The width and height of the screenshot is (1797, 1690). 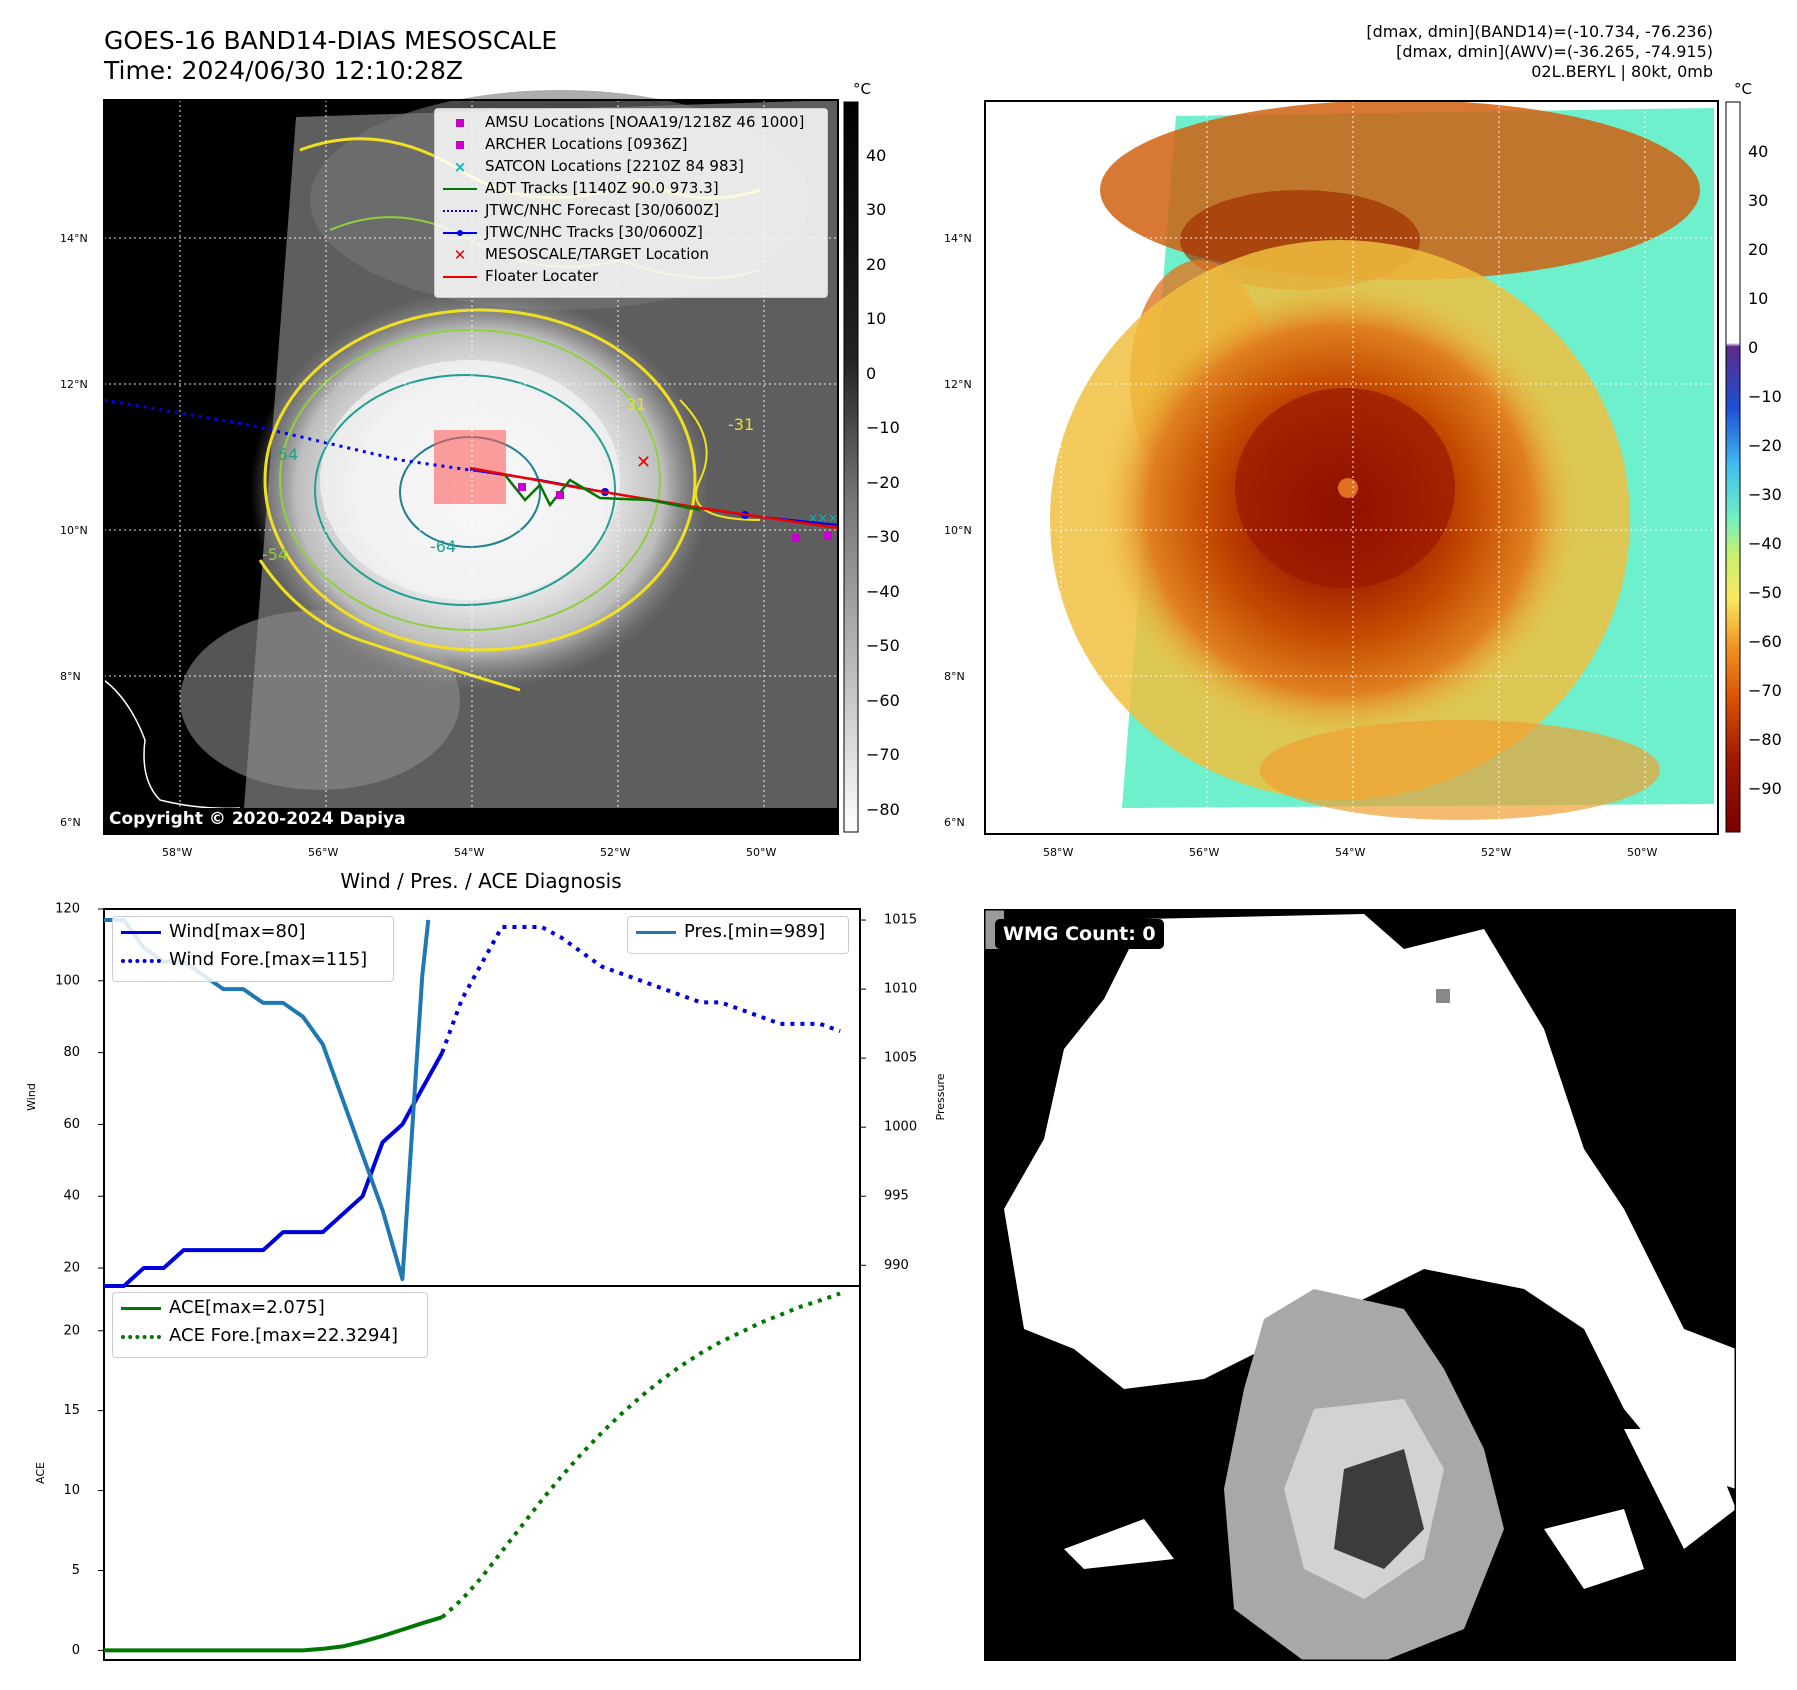 What do you see at coordinates (67, 909) in the screenshot?
I see `wind-tick-label: 120` at bounding box center [67, 909].